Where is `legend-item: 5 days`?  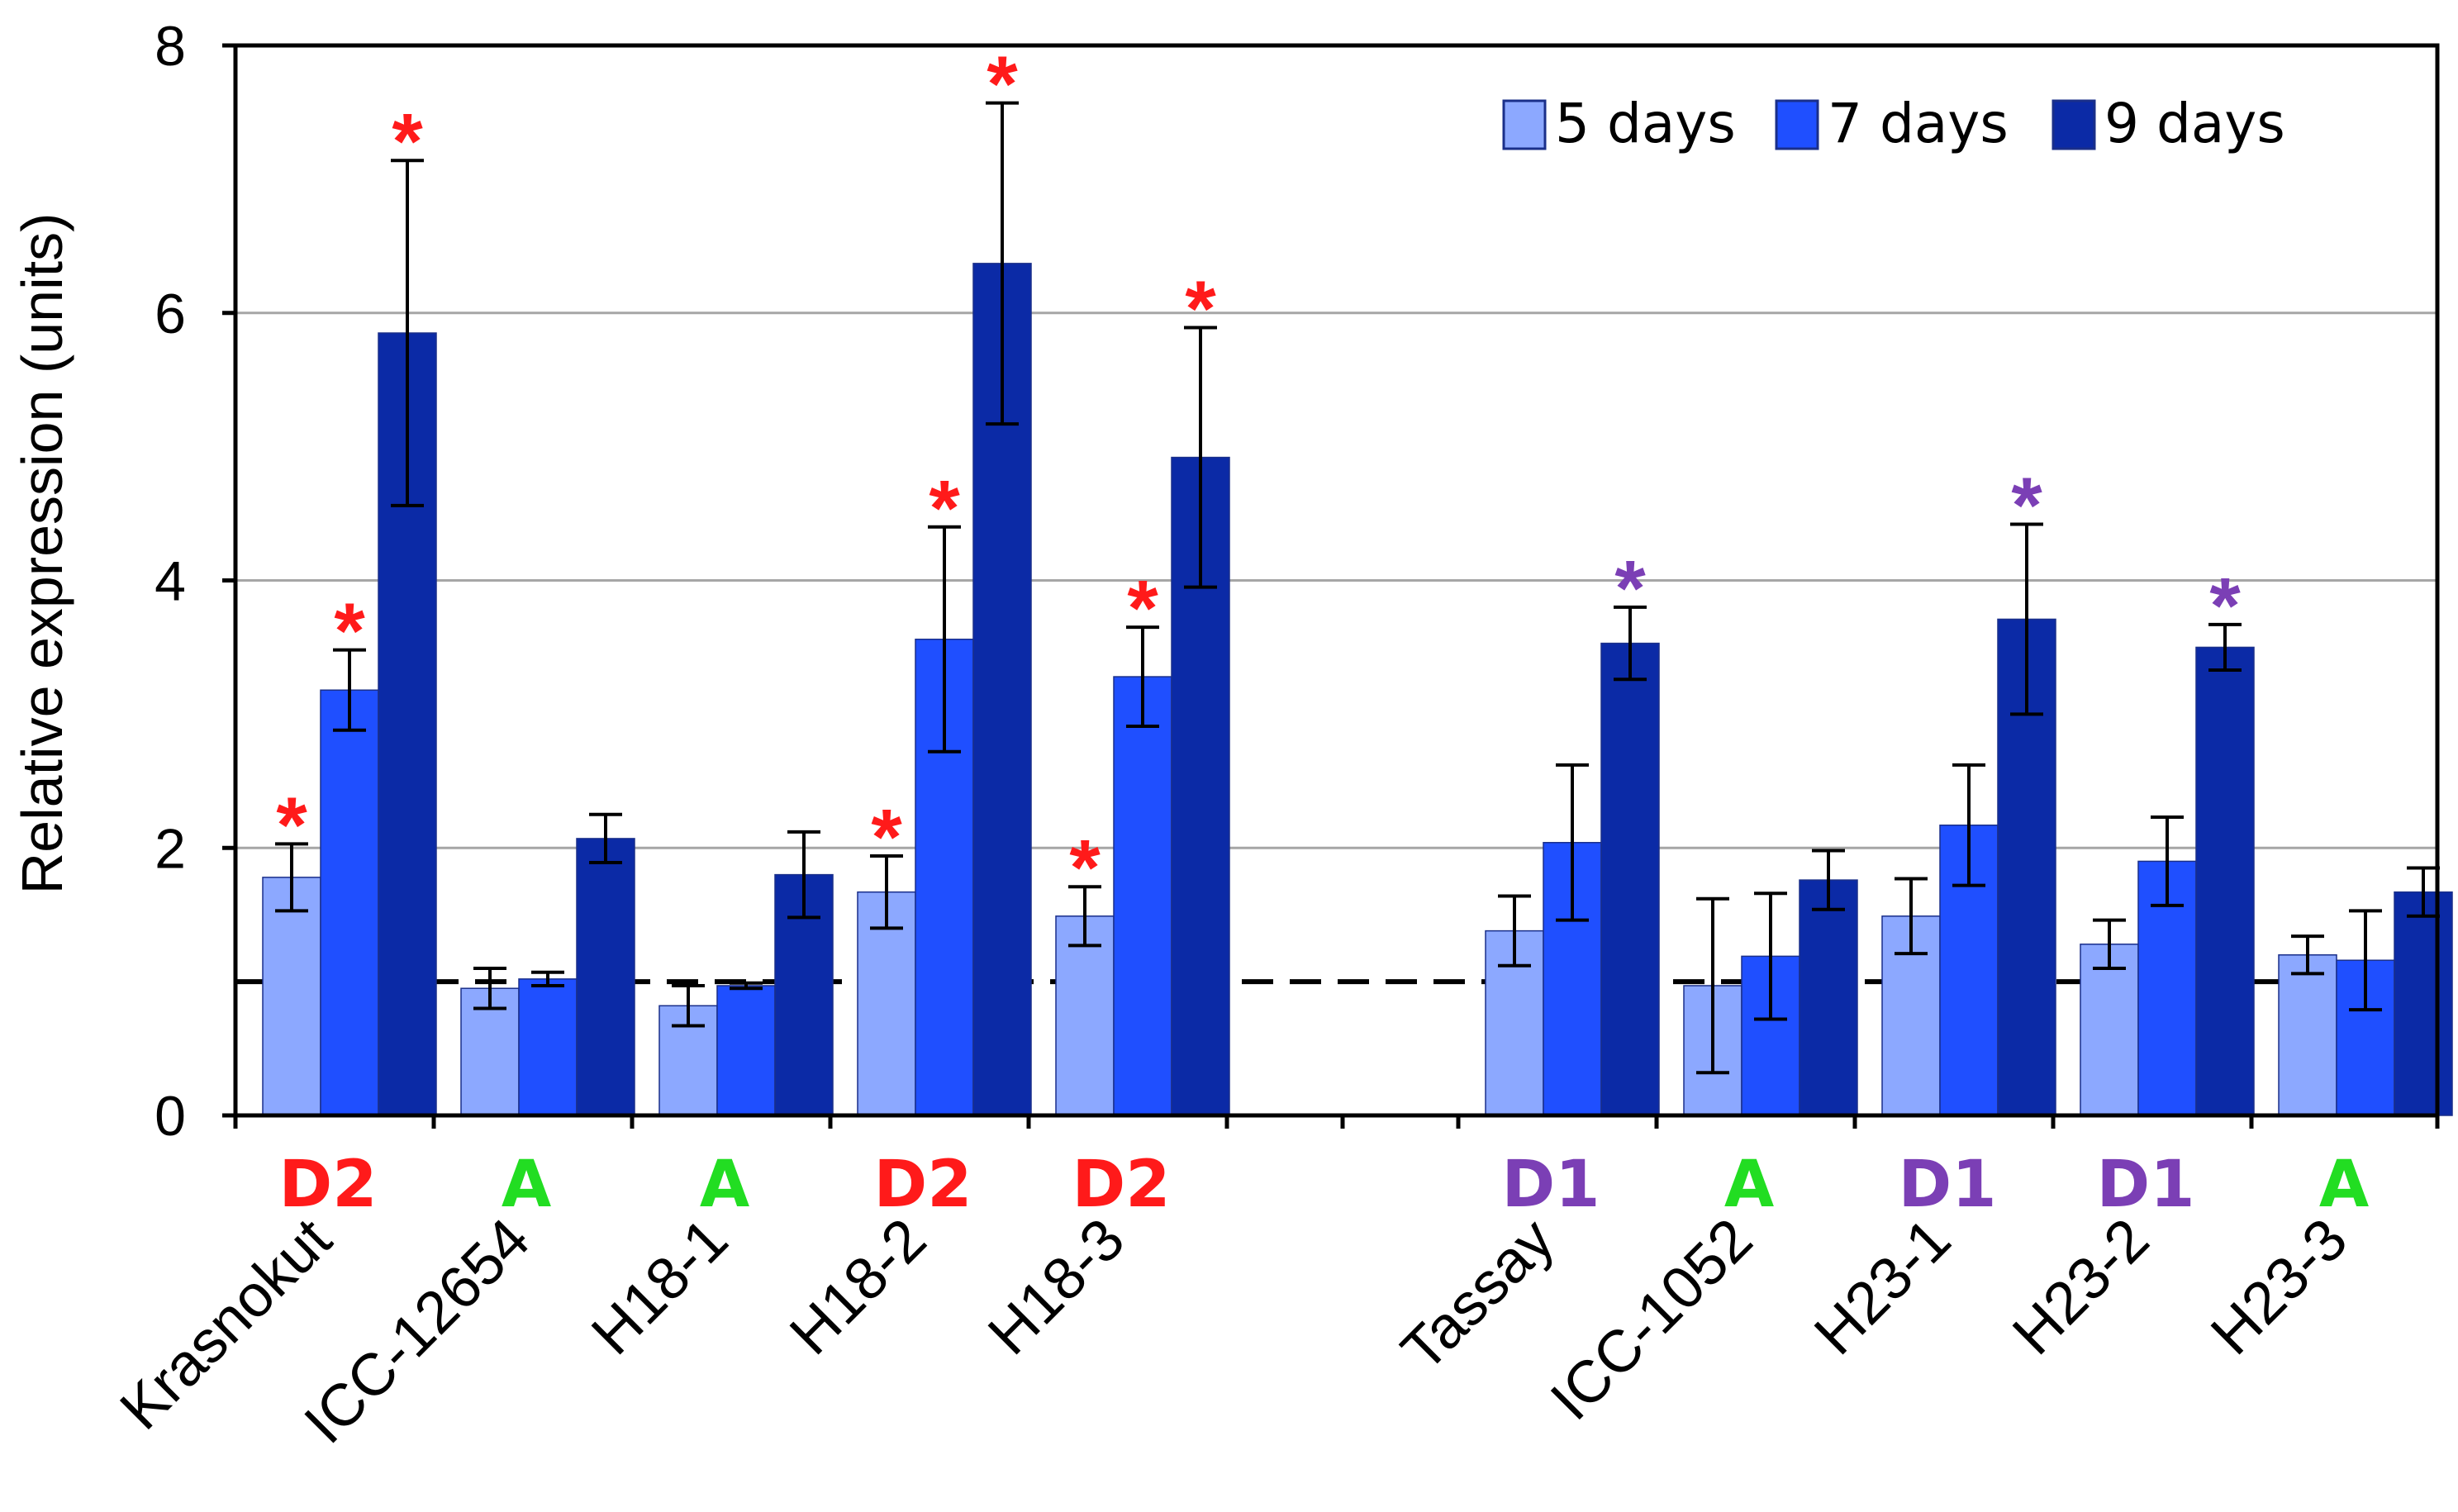 legend-item: 5 days is located at coordinates (1619, 123).